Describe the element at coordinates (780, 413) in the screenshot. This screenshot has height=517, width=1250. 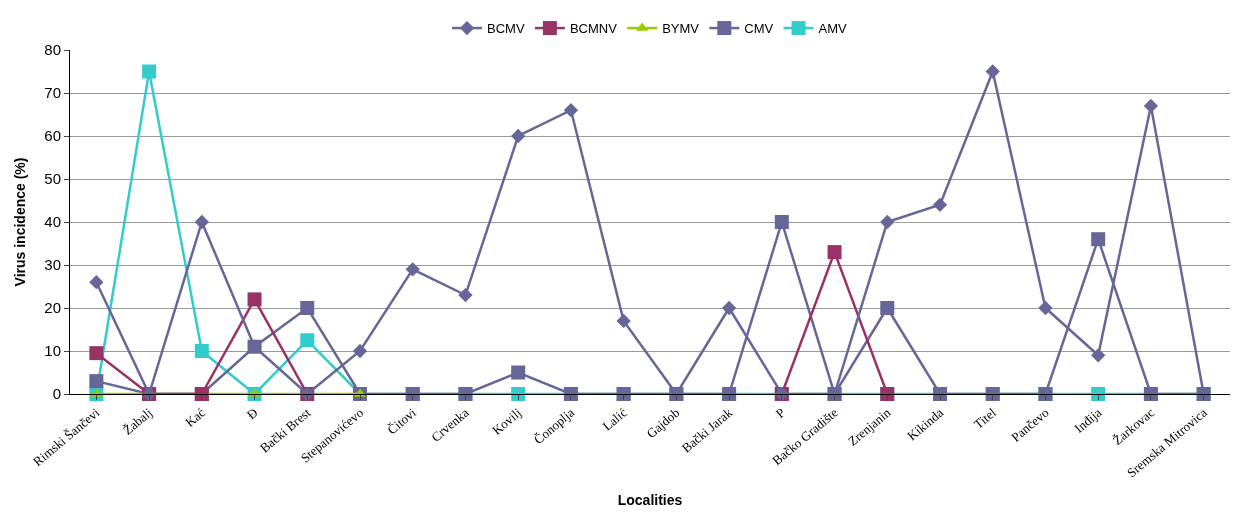
I see `x-tick-label: P` at that location.